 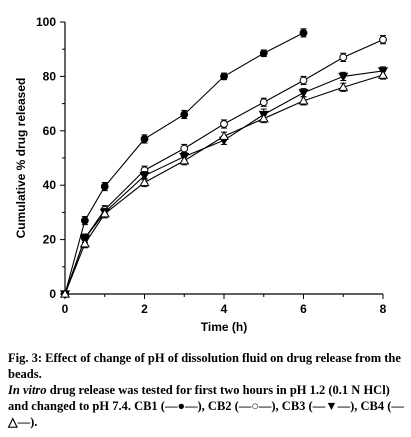 What do you see at coordinates (144, 309) in the screenshot?
I see `x-tick-label: 2` at bounding box center [144, 309].